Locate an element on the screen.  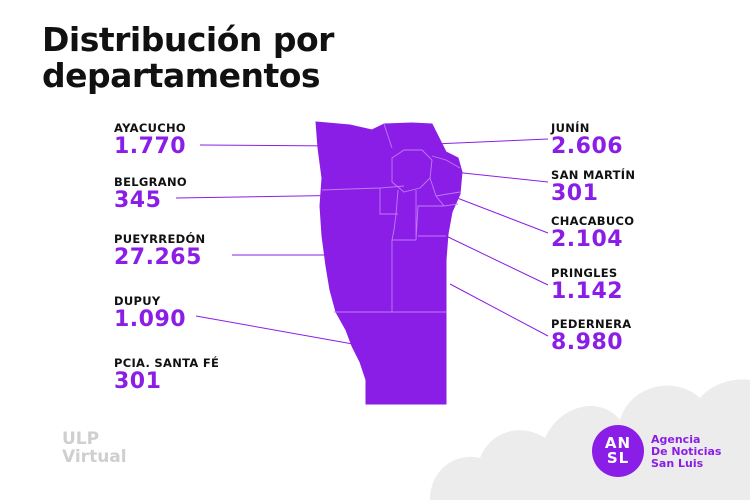
agency-name-line-2: De Noticias is located at coordinates (686, 451).